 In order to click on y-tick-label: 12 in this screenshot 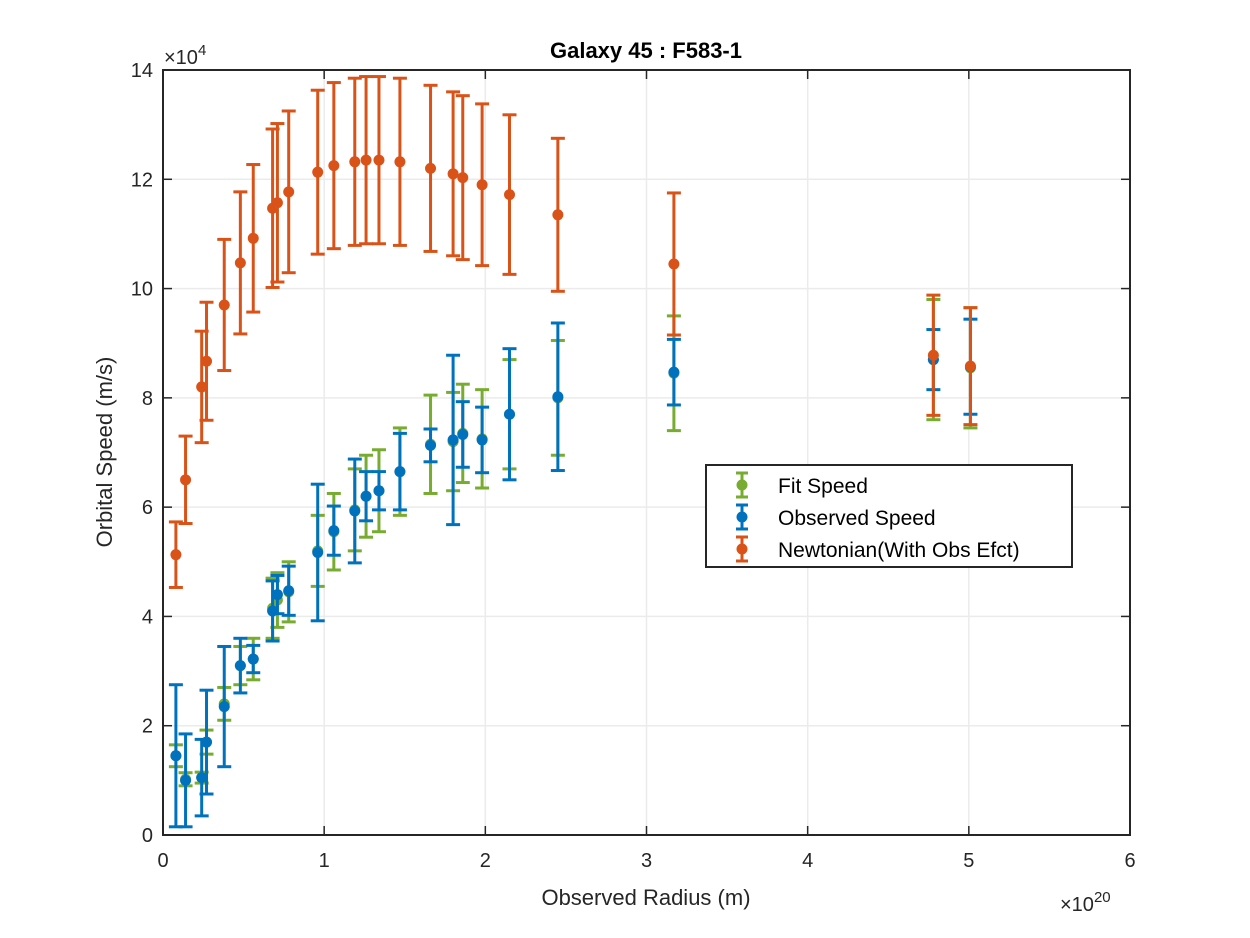, I will do `click(142, 180)`.